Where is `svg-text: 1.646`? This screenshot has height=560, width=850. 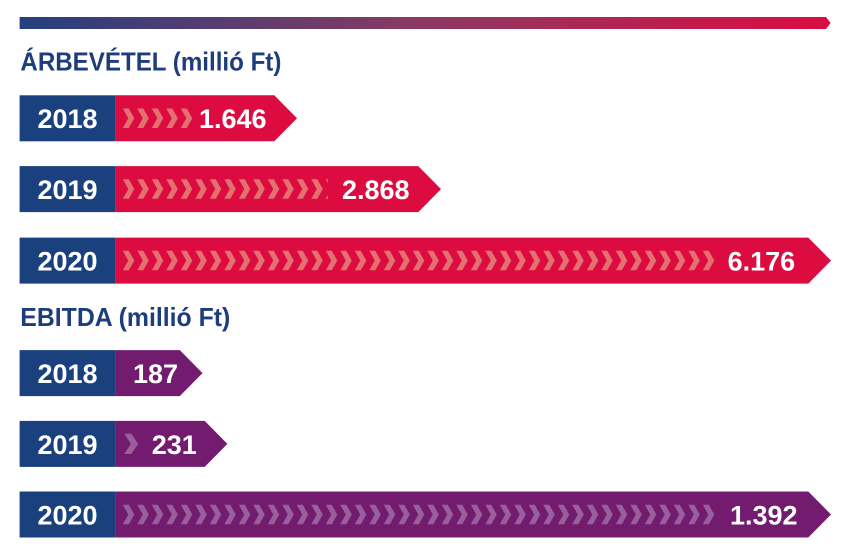
svg-text: 1.646 is located at coordinates (233, 119).